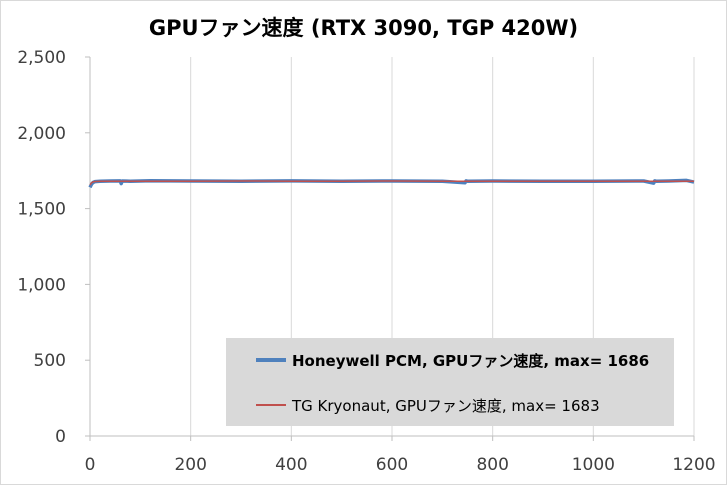 This screenshot has height=485, width=727. I want to click on x-tick-label: 0, so click(90, 465).